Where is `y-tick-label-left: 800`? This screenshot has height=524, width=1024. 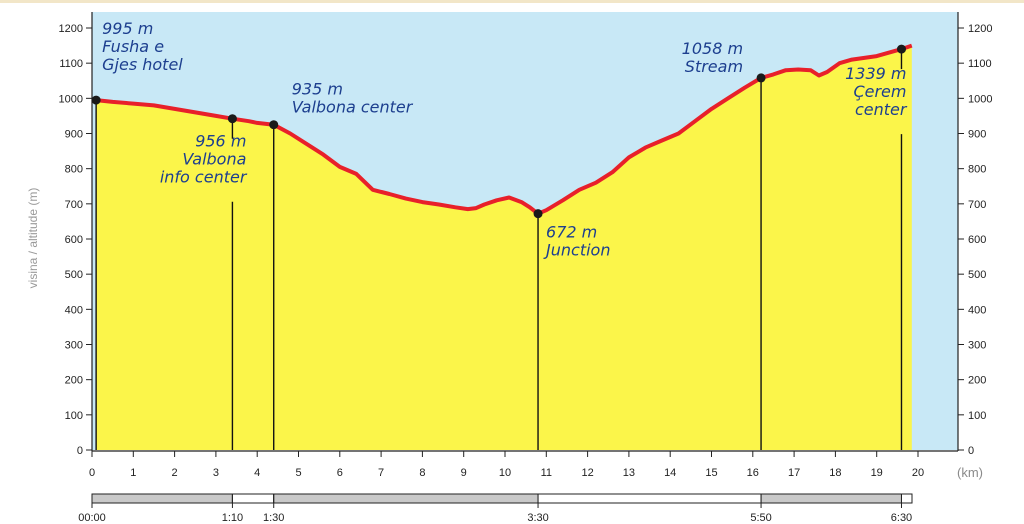
y-tick-label-left: 800 is located at coordinates (74, 170).